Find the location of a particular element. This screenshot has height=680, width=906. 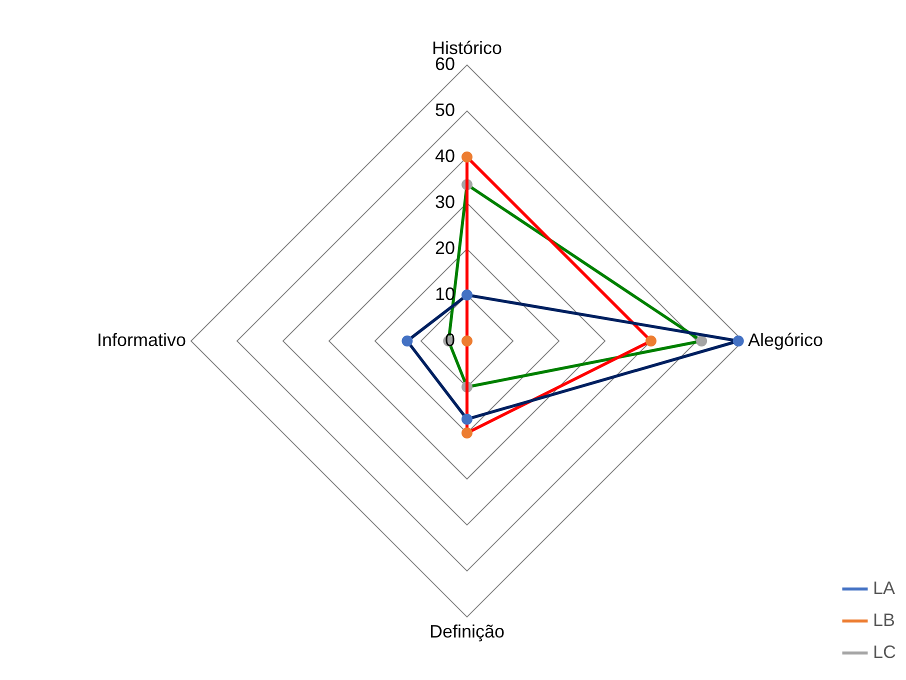

text: LA is located at coordinates (884, 588).